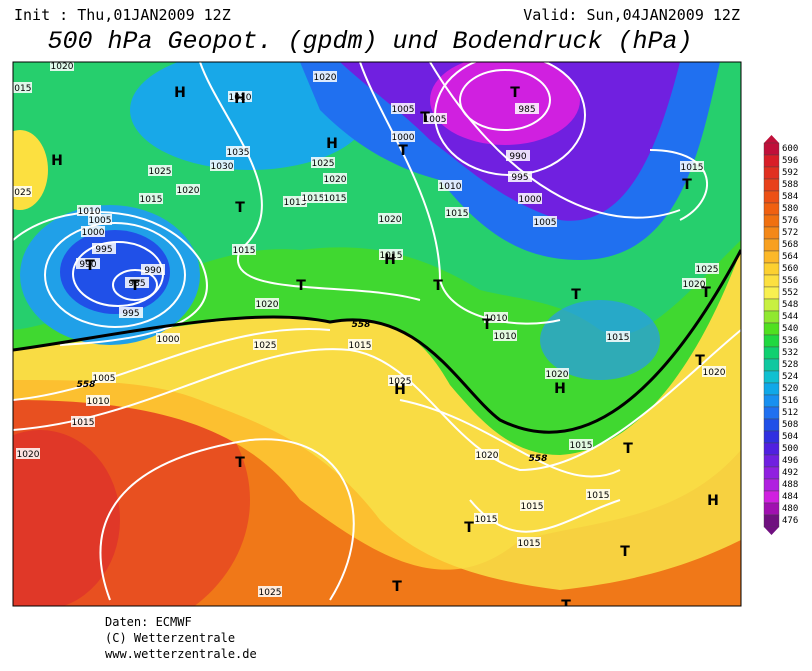  What do you see at coordinates (170, 638) in the screenshot?
I see `footer-copyright: (C) Wetterzentrale` at bounding box center [170, 638].